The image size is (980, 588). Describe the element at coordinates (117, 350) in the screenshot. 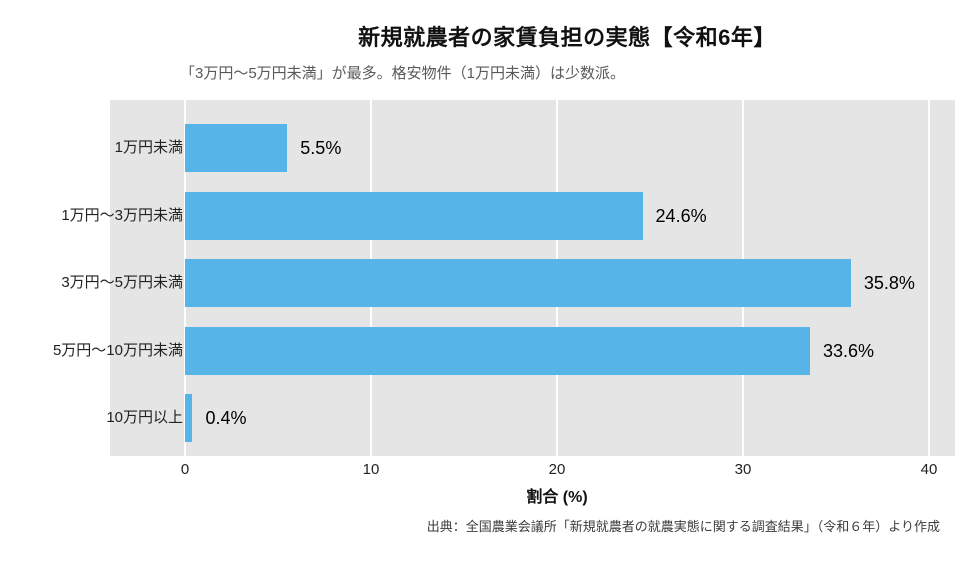

I see `category-label: 5万円〜10万円未満` at that location.